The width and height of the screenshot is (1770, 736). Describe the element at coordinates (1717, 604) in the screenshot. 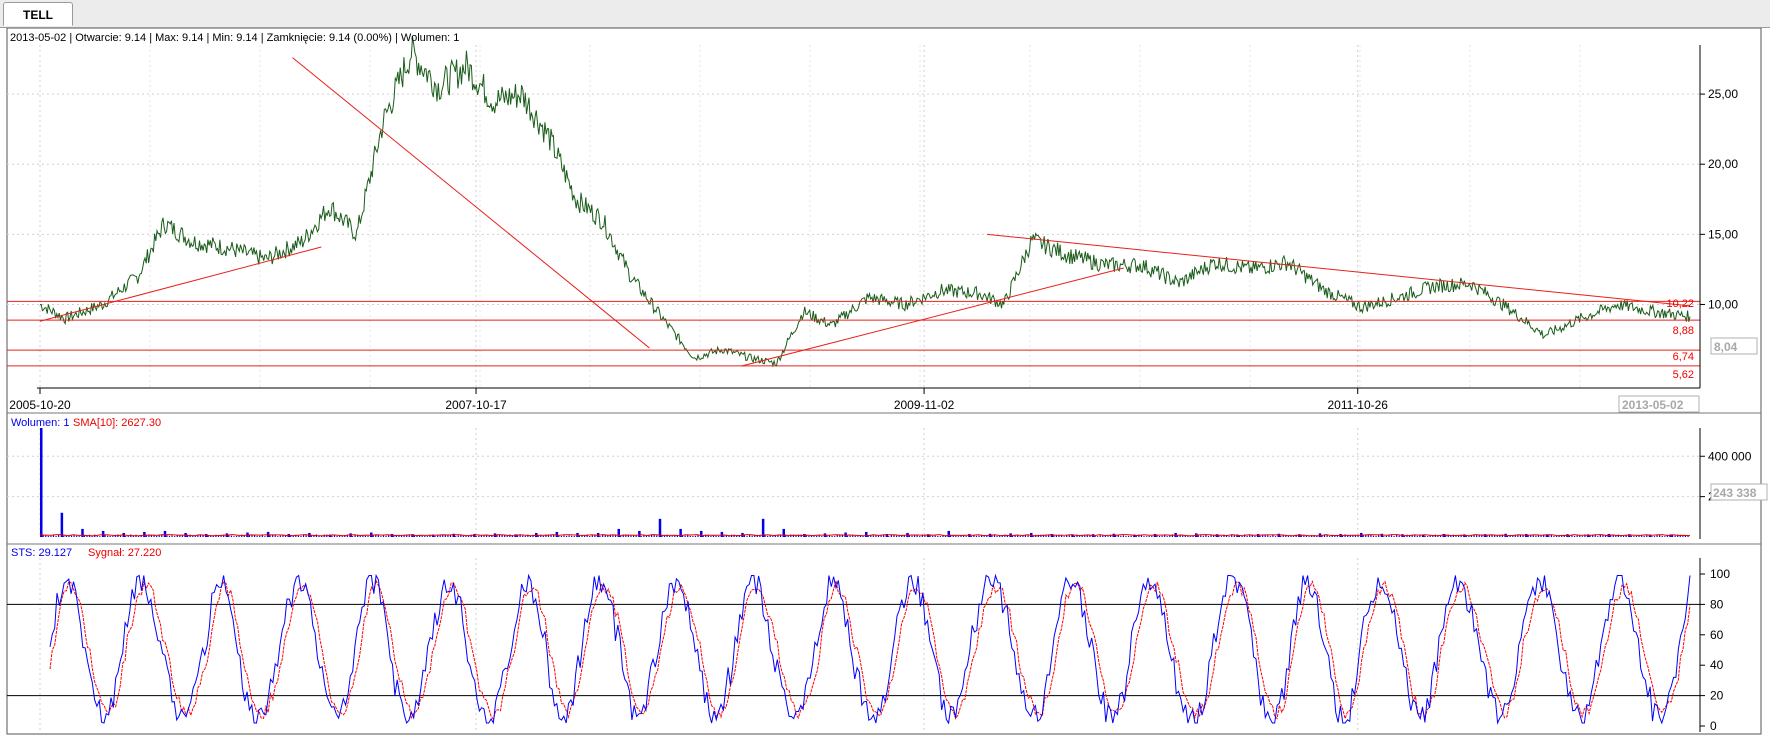

I see `sts-tick-label: 80` at that location.